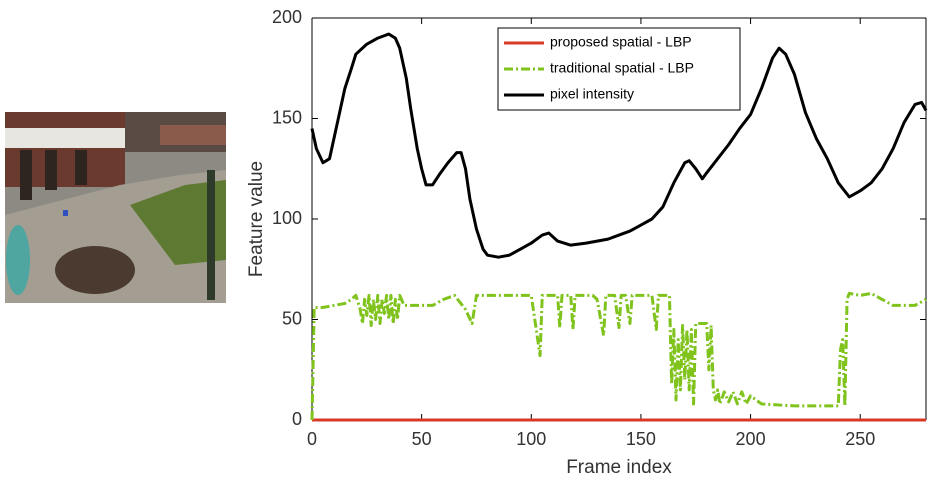 Image resolution: width=929 pixels, height=481 pixels. I want to click on y-axis-label: Feature value, so click(256, 219).